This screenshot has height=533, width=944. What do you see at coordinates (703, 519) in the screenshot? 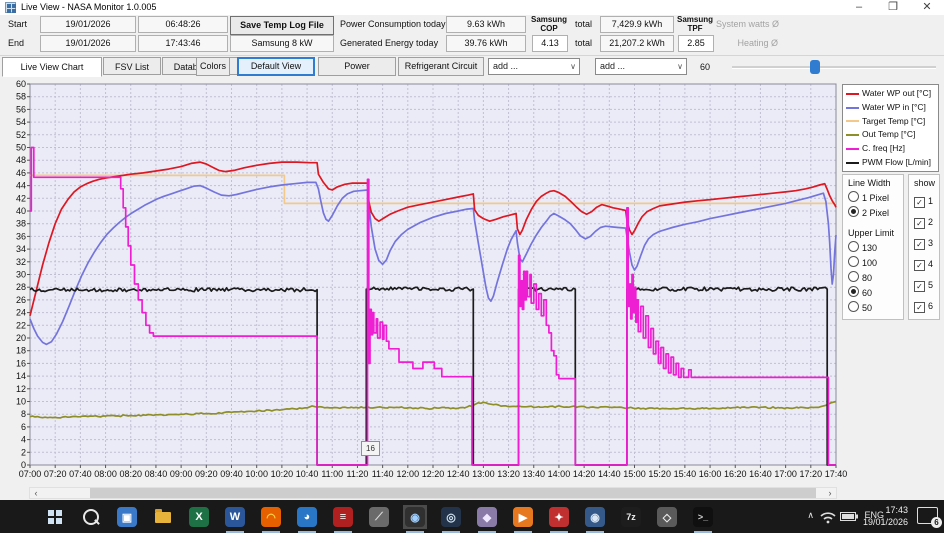
I see `terminal-icon: >_` at bounding box center [703, 519].